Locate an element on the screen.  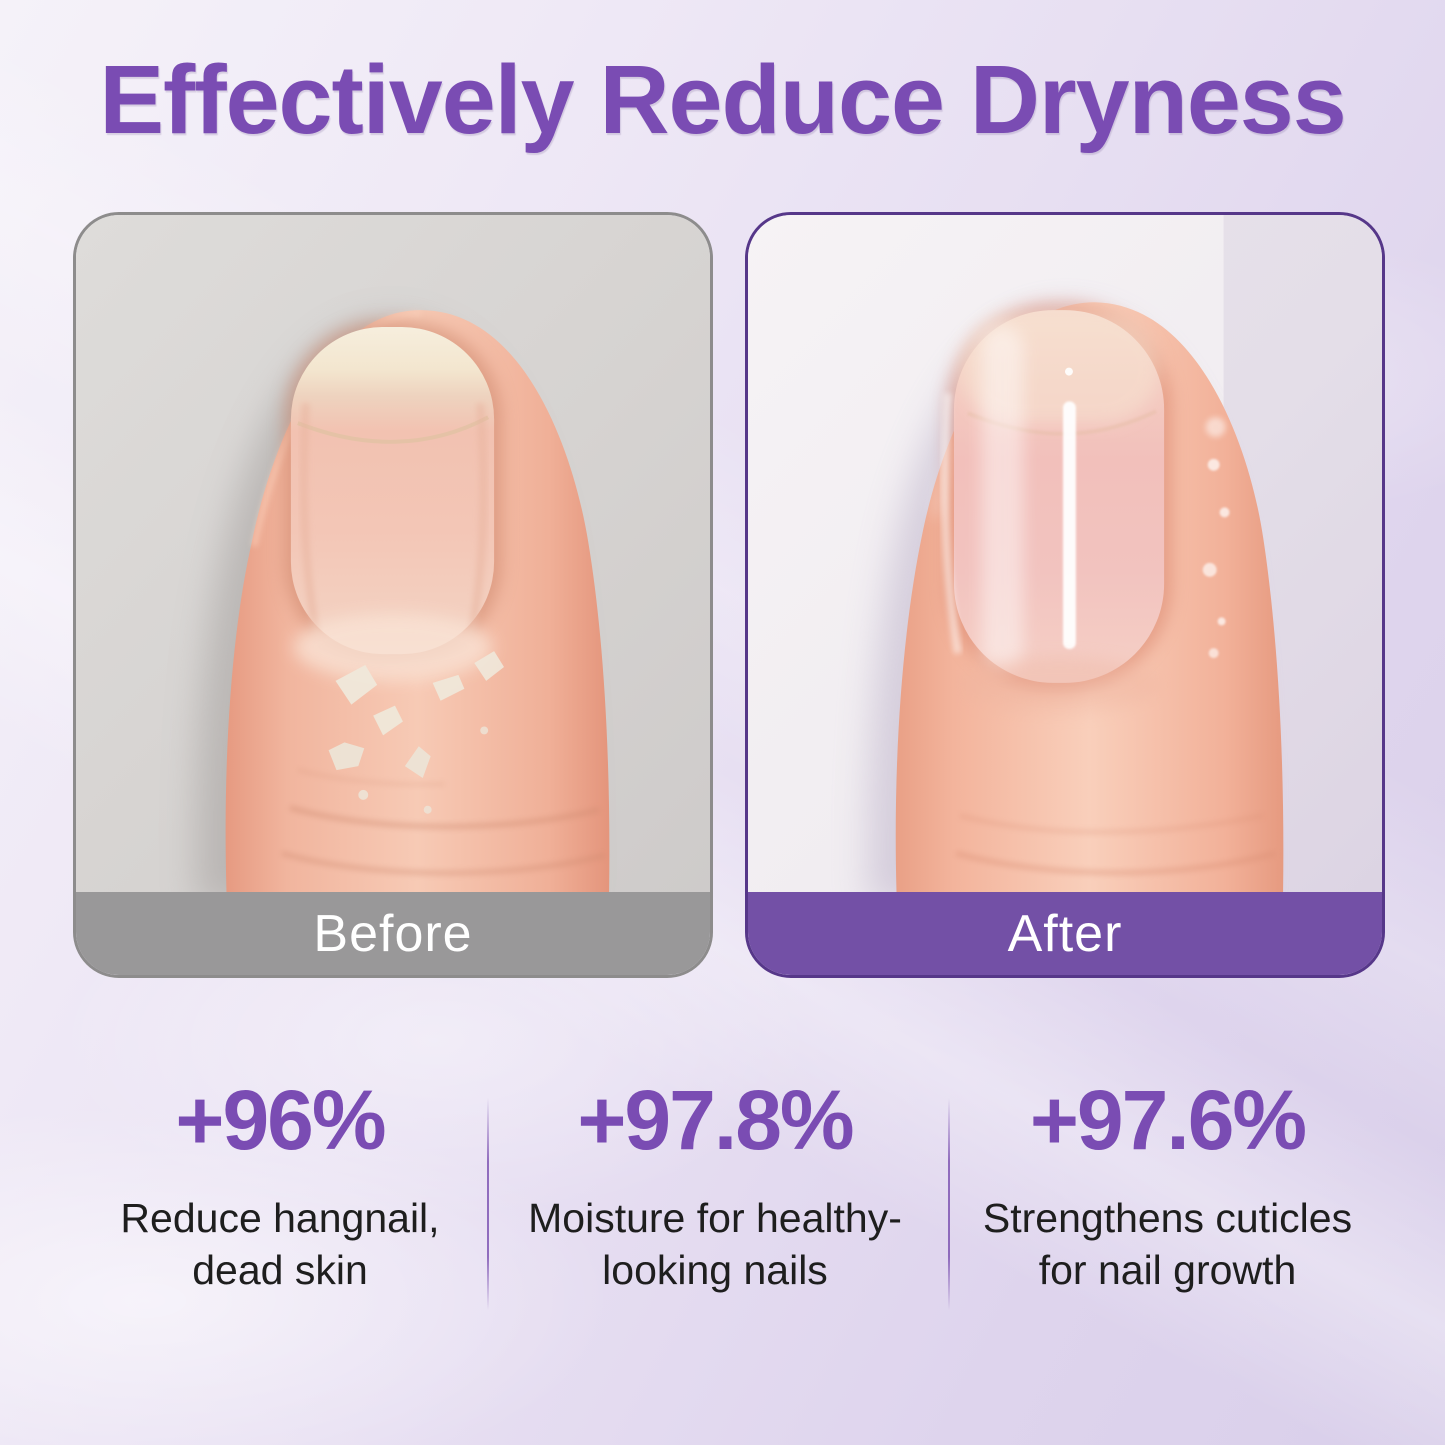
stat-moisture-value: +97.8% is located at coordinates (715, 1120).